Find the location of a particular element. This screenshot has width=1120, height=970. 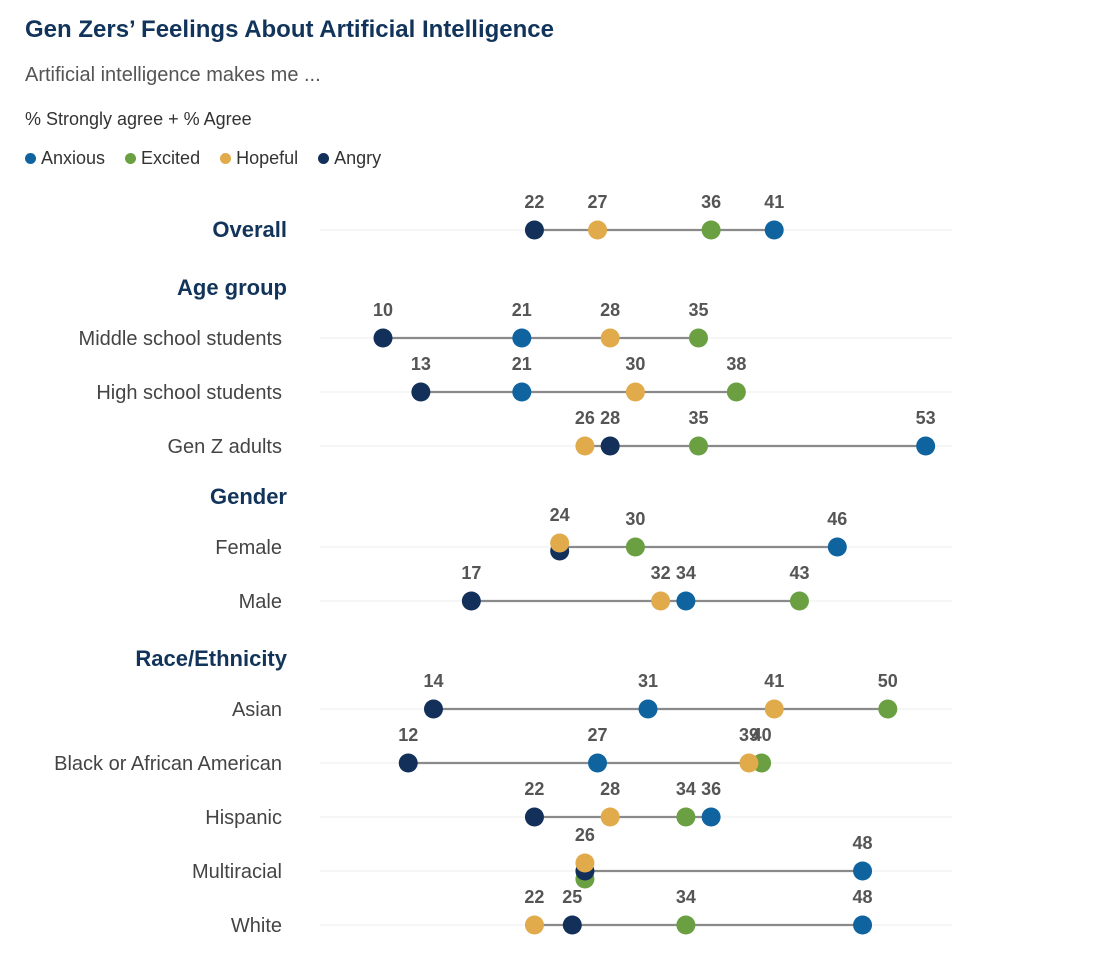

value-label-white-anxious: 48 is located at coordinates (863, 897).